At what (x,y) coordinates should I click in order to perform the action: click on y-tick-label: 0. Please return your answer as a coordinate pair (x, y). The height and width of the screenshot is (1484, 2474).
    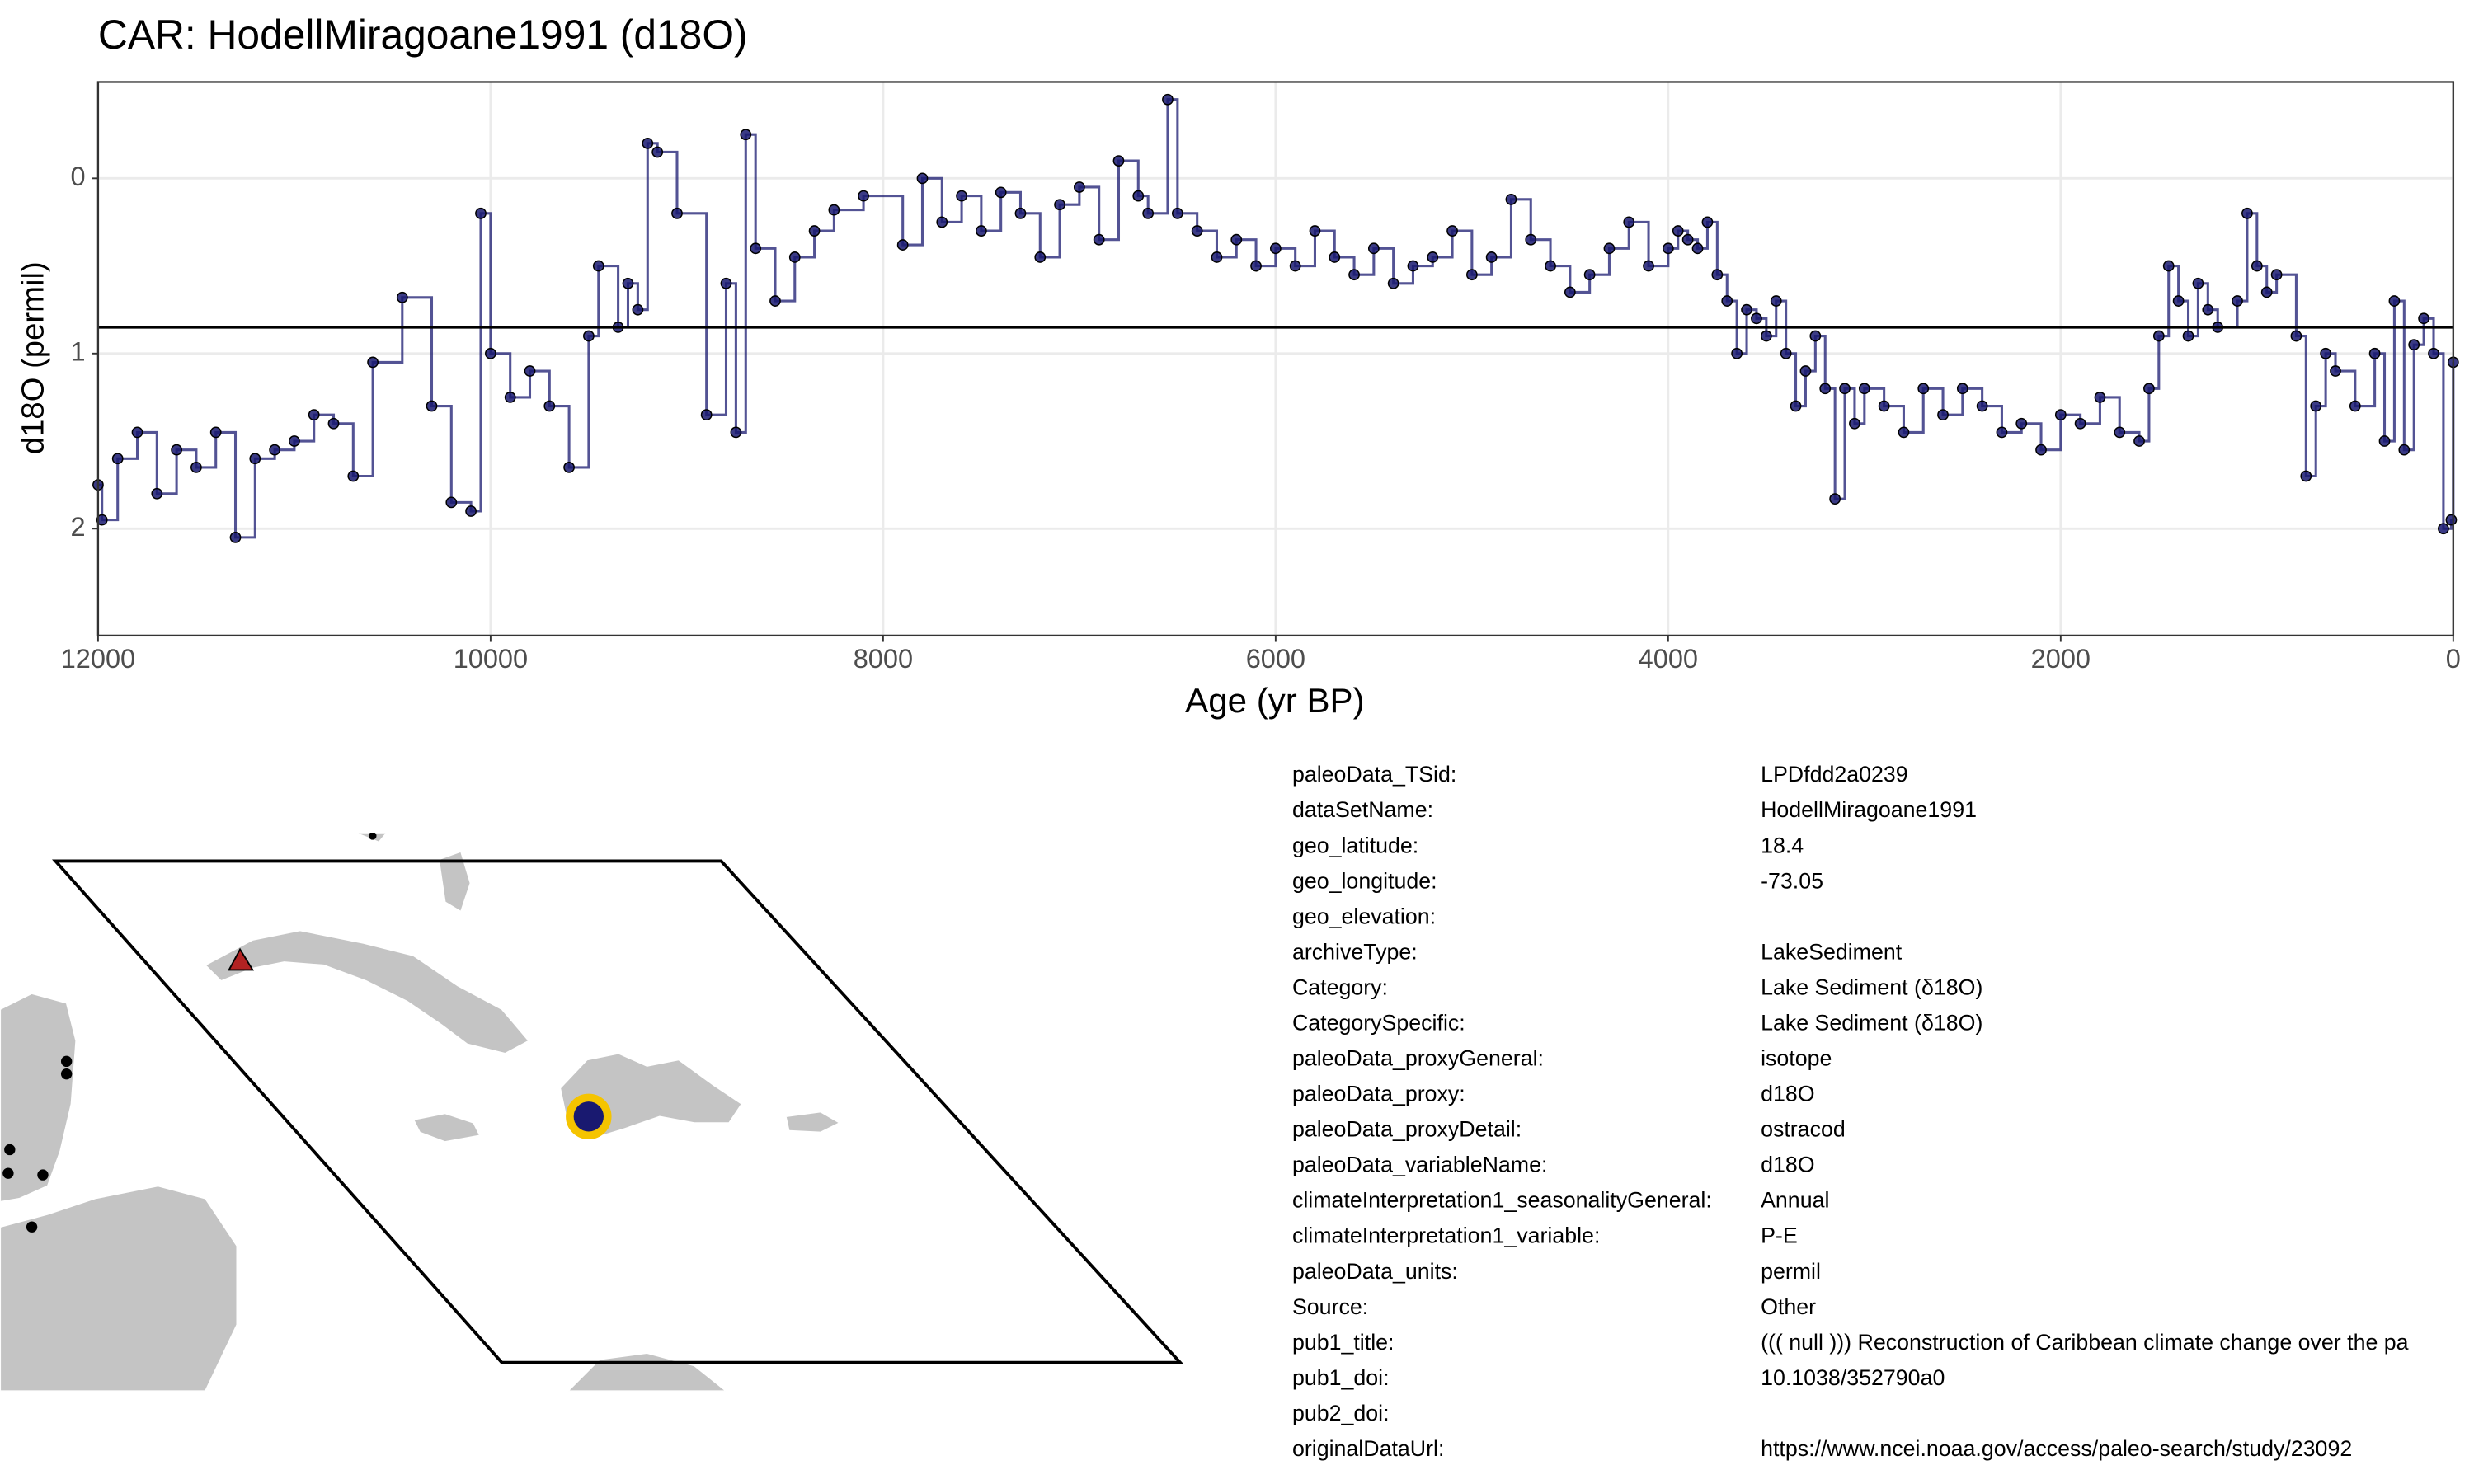
    Looking at the image, I should click on (78, 176).